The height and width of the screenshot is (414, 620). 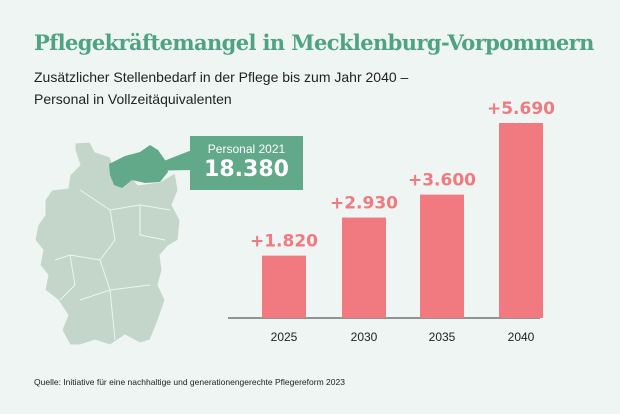 What do you see at coordinates (442, 337) in the screenshot?
I see `x-tick-label: 2035` at bounding box center [442, 337].